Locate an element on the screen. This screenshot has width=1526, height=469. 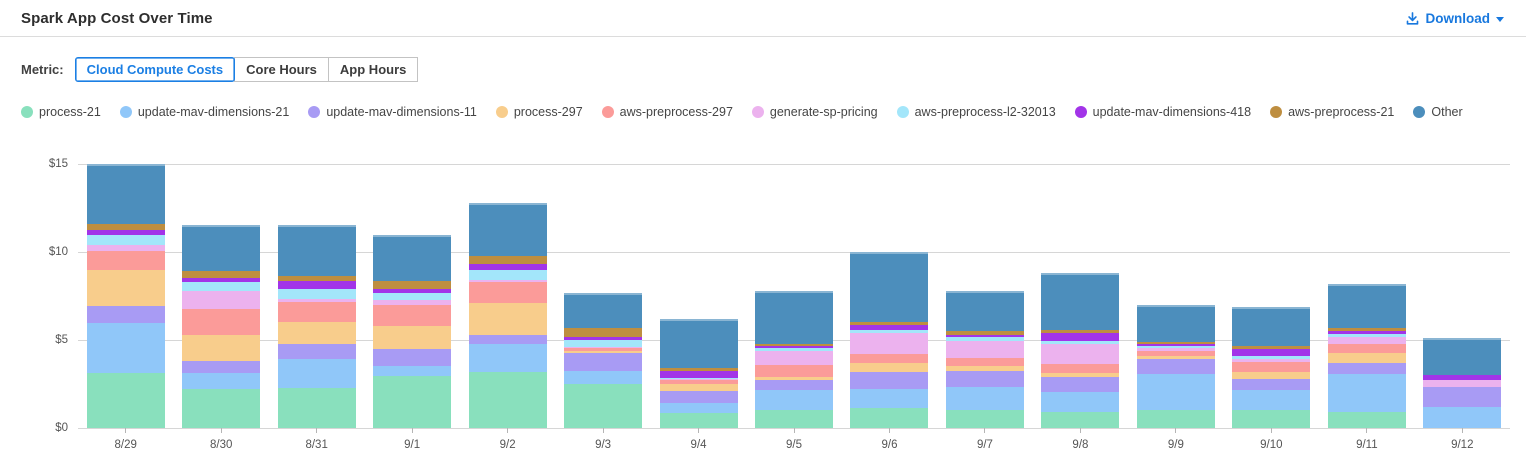
legend-item-process-297: process-297 is located at coordinates (539, 112).